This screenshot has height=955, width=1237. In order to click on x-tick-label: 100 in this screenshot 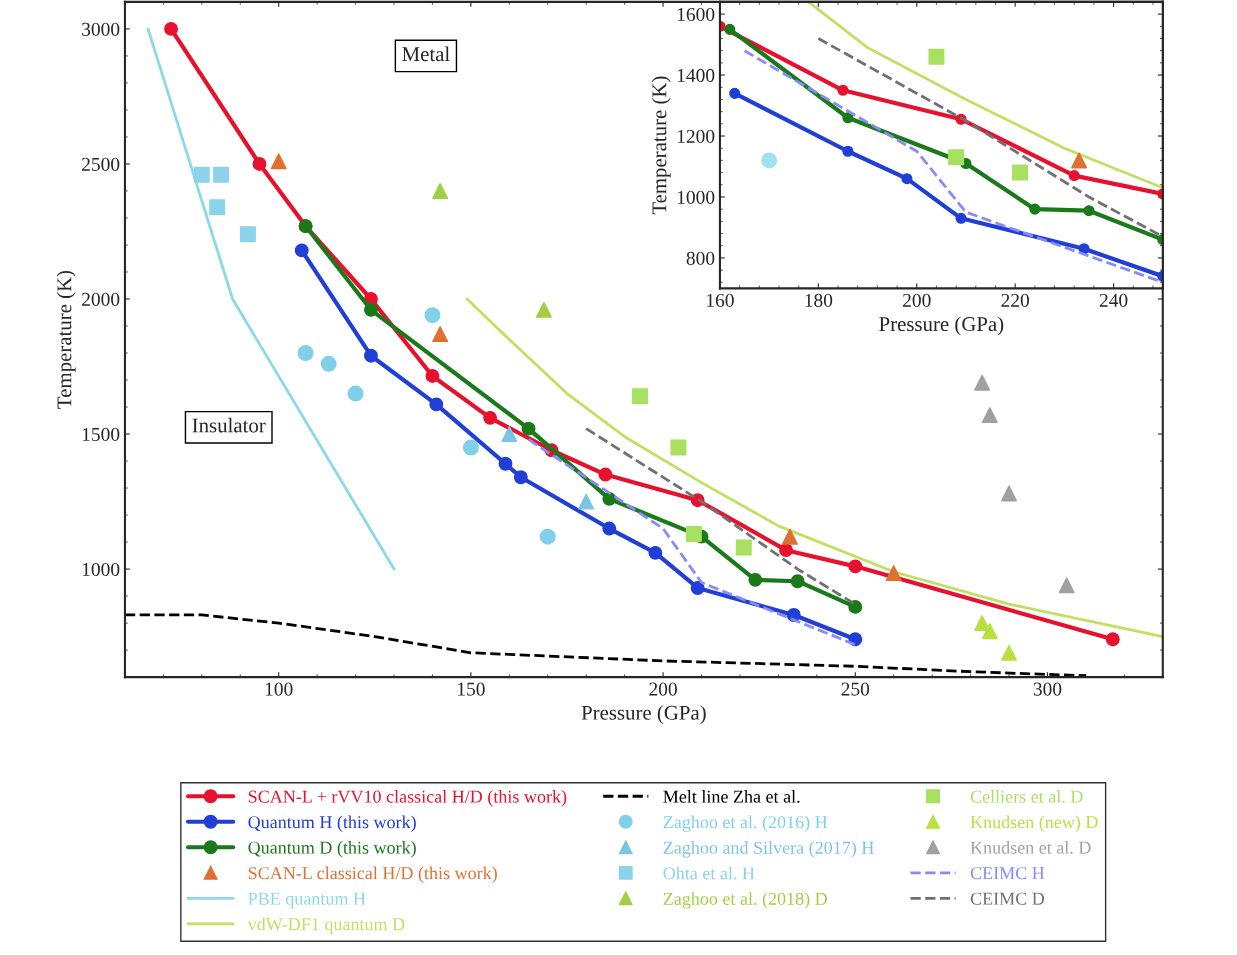, I will do `click(279, 689)`.